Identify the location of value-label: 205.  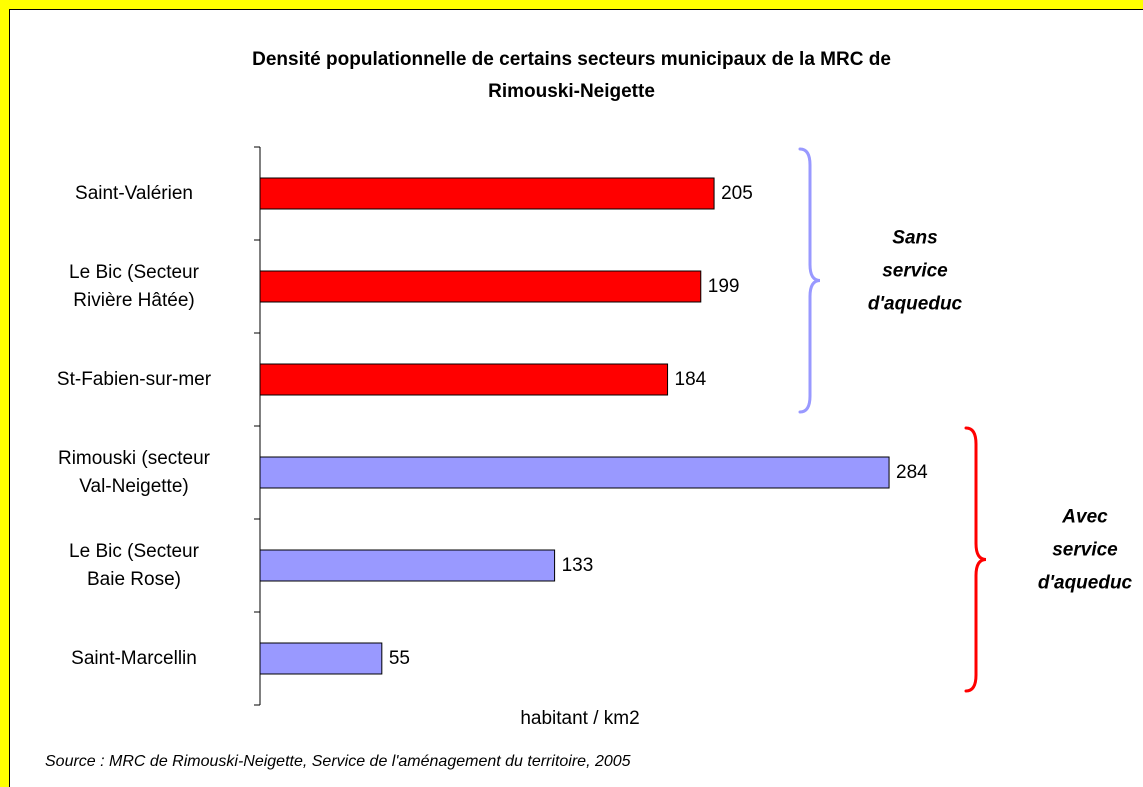
(737, 193).